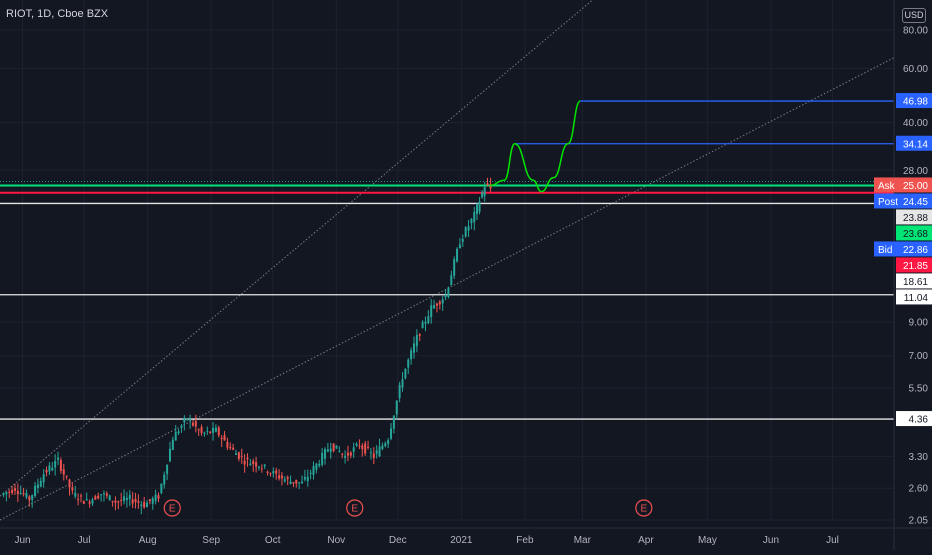  What do you see at coordinates (885, 250) in the screenshot?
I see `price-label-prefix: Bid` at bounding box center [885, 250].